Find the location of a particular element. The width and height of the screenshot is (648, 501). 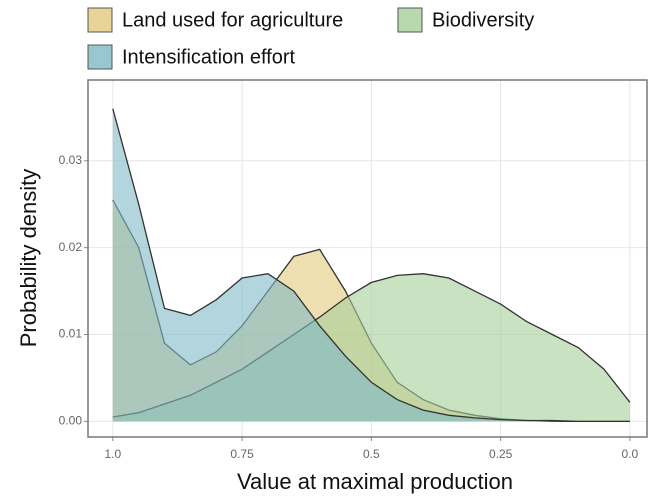

x-tick-label: 0.5 is located at coordinates (371, 454).